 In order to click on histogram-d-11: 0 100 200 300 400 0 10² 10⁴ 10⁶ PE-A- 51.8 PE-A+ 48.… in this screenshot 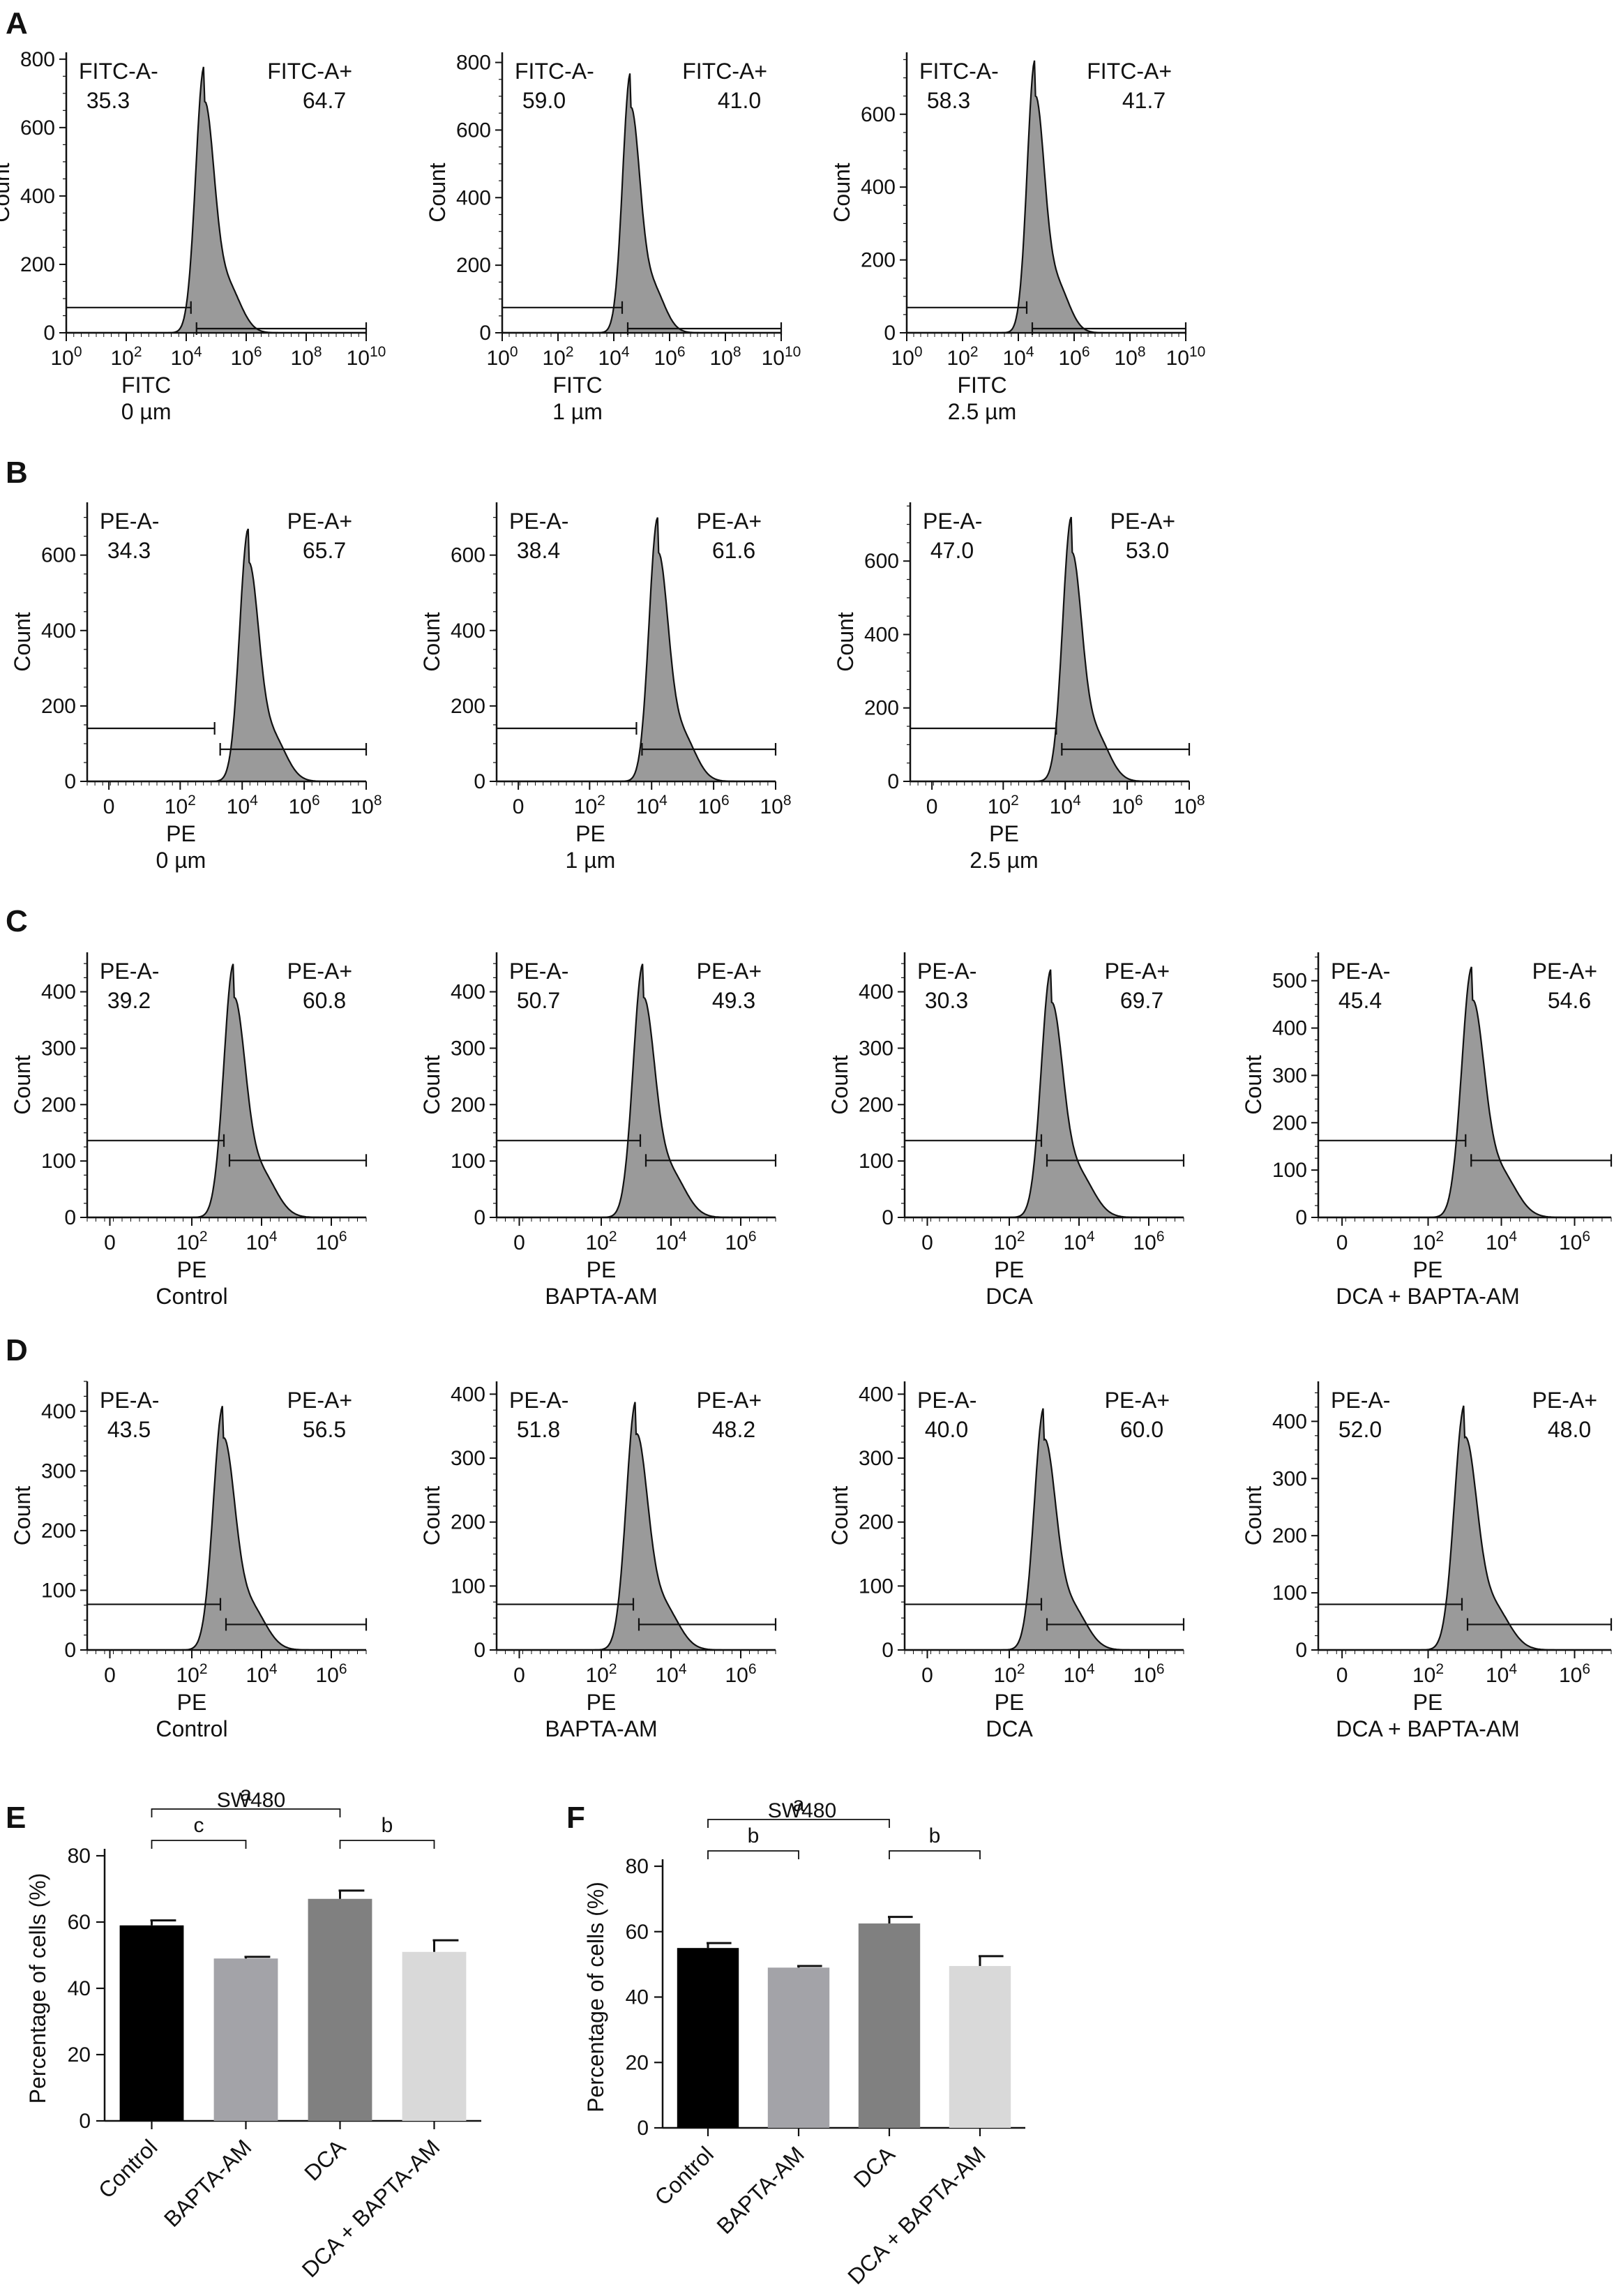, I will do `click(598, 1561)`.